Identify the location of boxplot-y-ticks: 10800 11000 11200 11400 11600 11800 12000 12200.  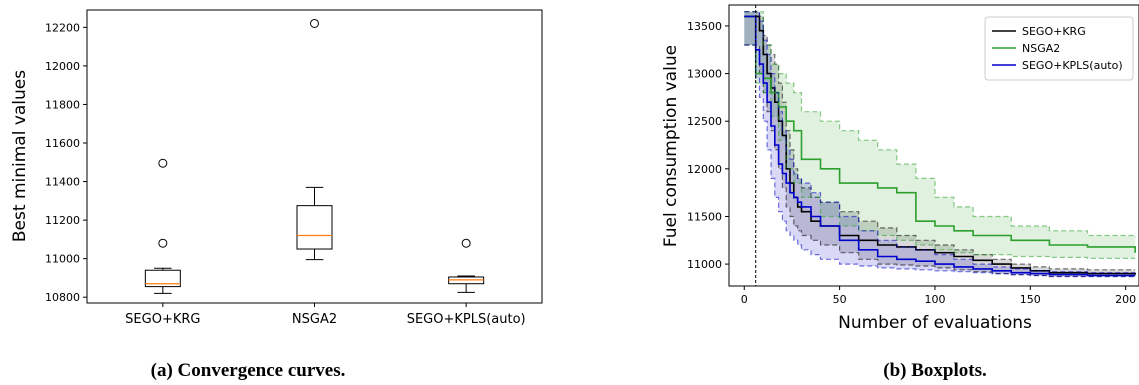
(66, 162).